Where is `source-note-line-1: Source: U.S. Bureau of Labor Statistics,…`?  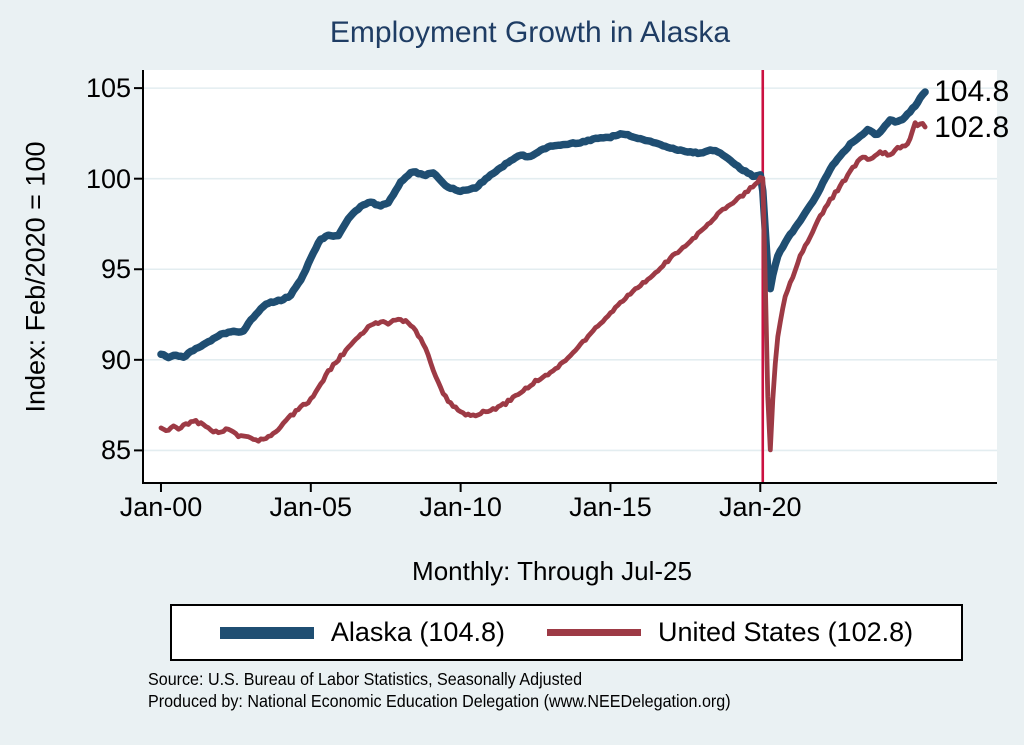
source-note-line-1: Source: U.S. Bureau of Labor Statistics,… is located at coordinates (365, 679).